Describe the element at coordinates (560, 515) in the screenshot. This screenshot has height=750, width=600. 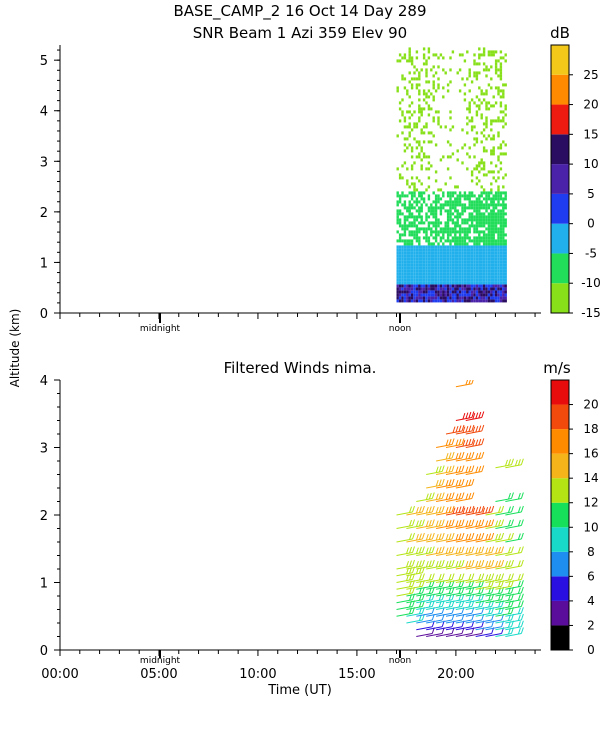
I see `colorbar-frame` at that location.